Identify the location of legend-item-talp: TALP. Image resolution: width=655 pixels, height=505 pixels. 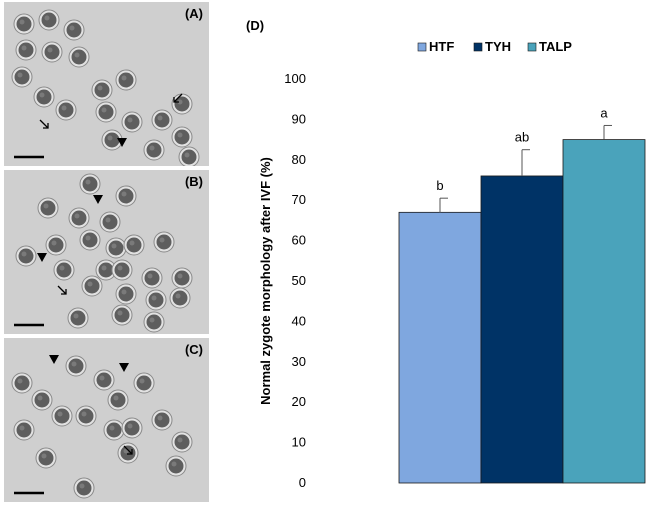
(549, 46).